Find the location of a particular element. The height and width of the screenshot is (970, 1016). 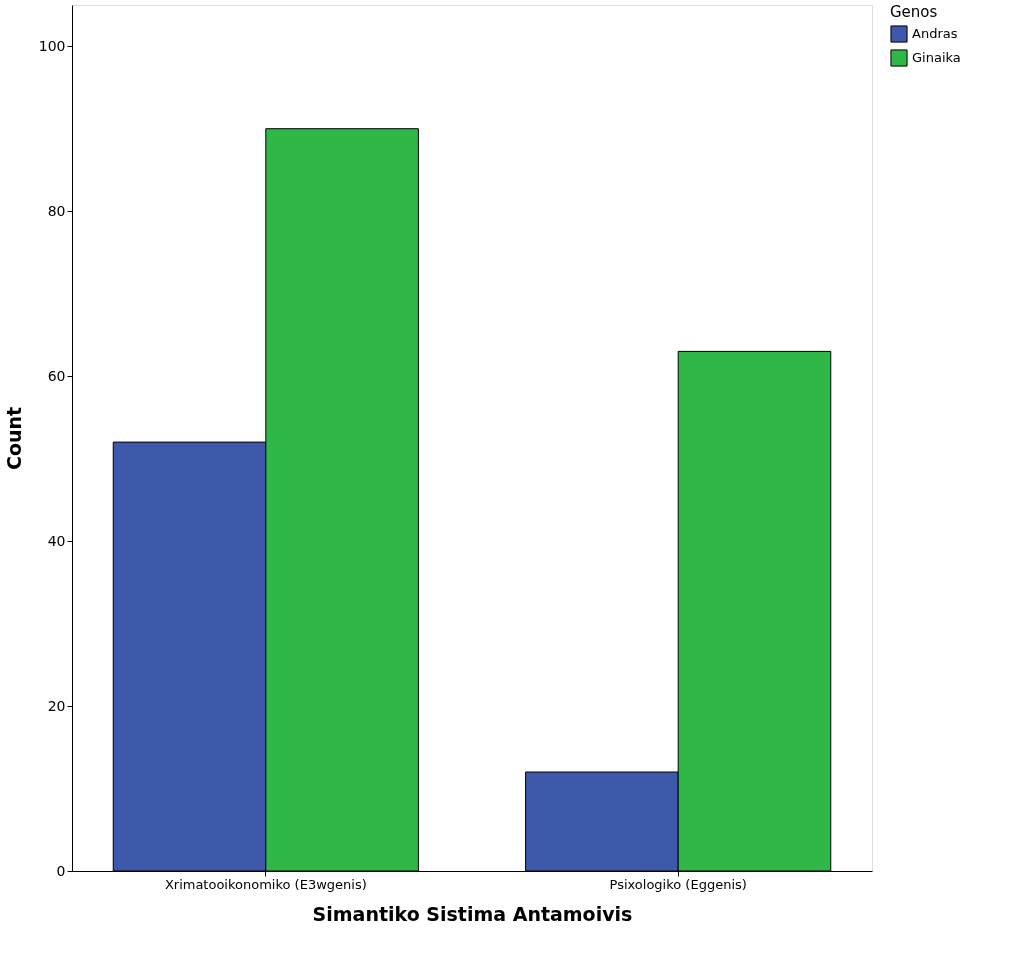

y-axis-title: Count is located at coordinates (13, 438).